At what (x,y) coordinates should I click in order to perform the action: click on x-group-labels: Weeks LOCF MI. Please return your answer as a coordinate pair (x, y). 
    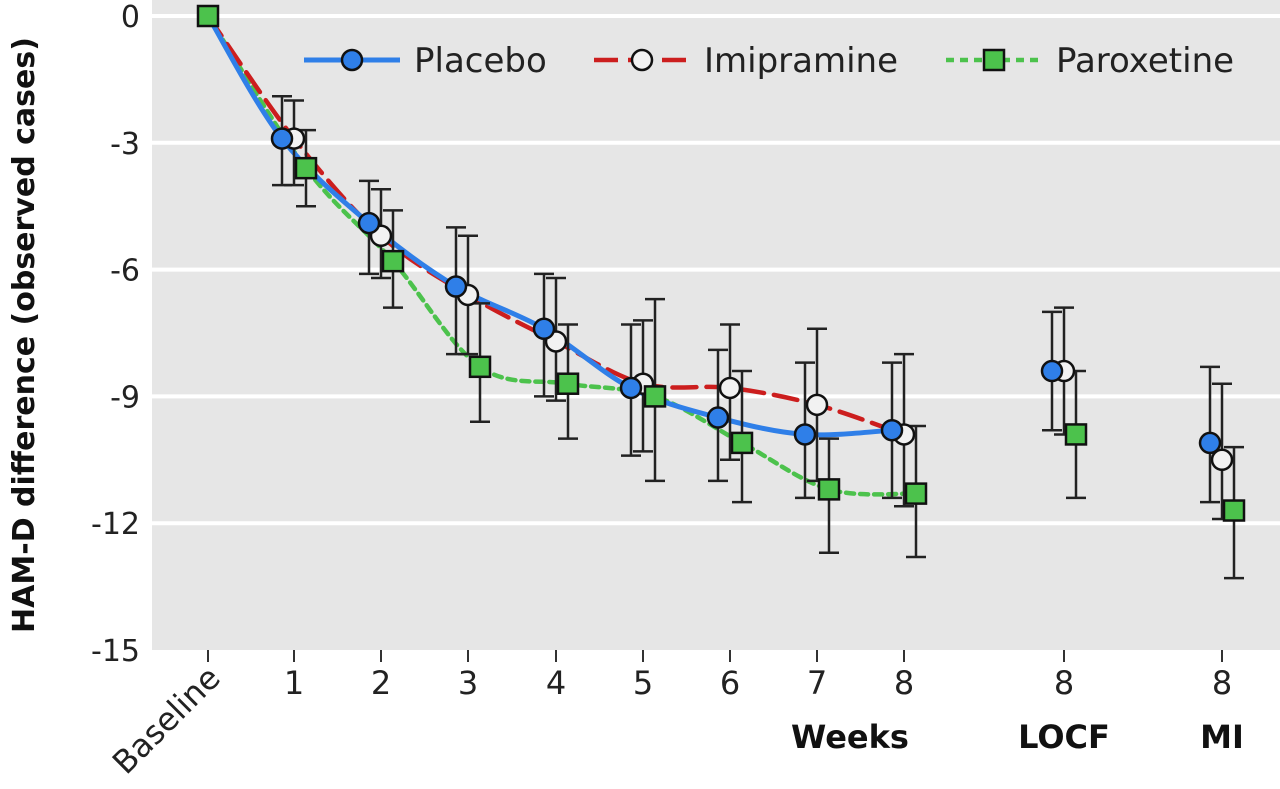
    Looking at the image, I should click on (1017, 737).